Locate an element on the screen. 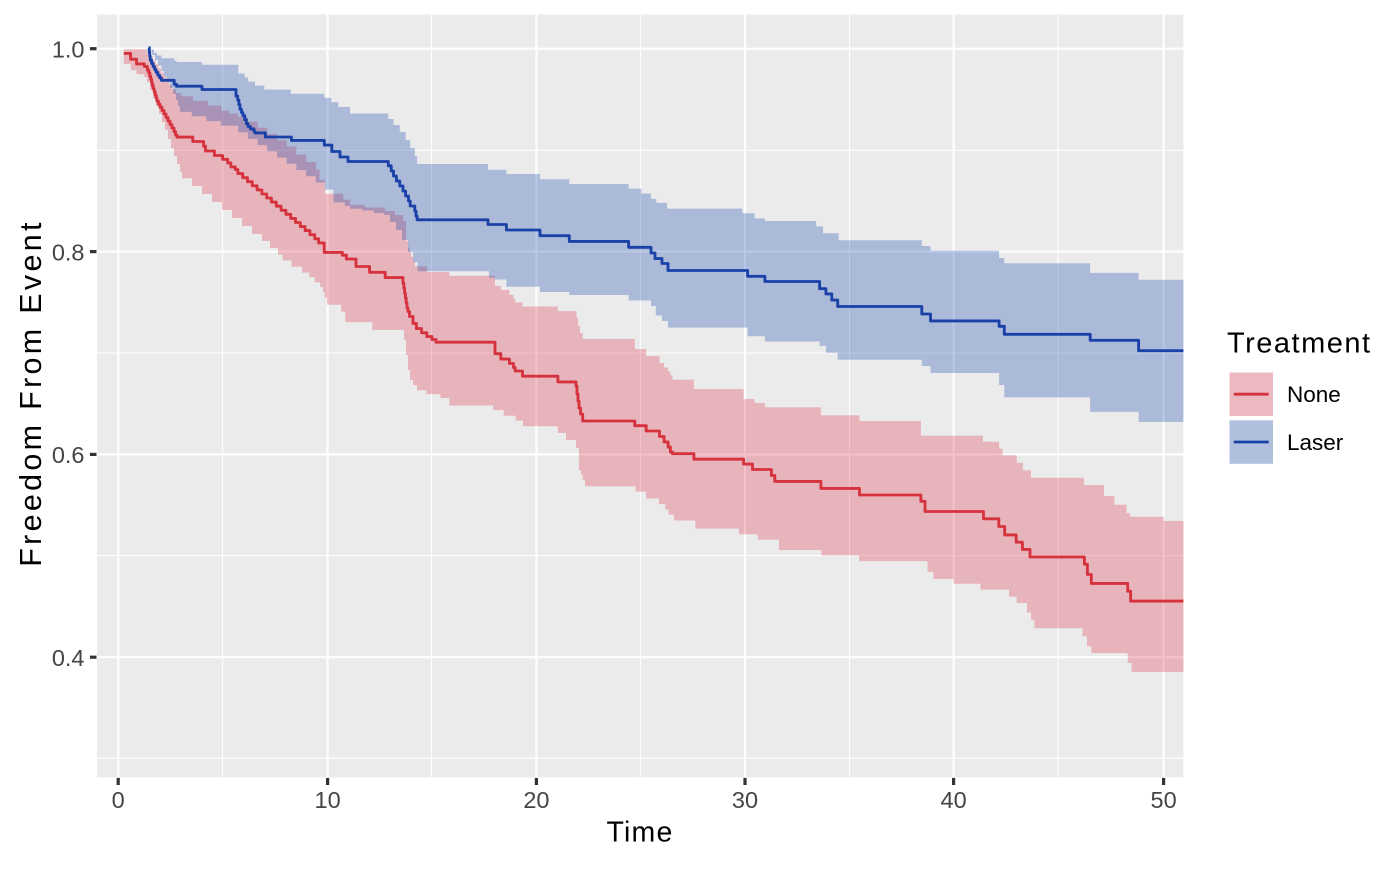  svg-text: Freedom From Event is located at coordinates (31, 393).